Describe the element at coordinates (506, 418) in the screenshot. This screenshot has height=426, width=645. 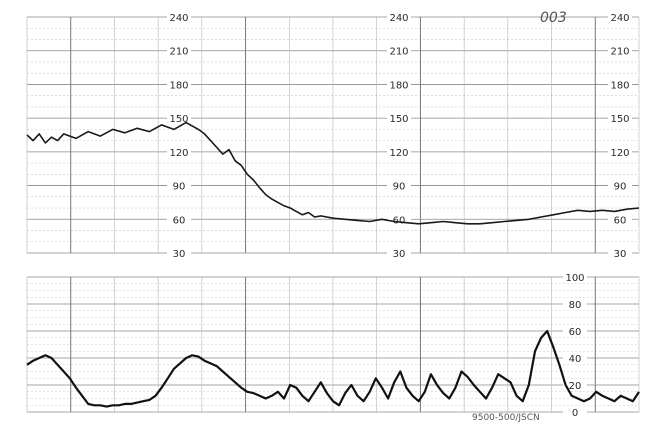
I see `ua-footer-text: 9500-500/JSCN` at that location.